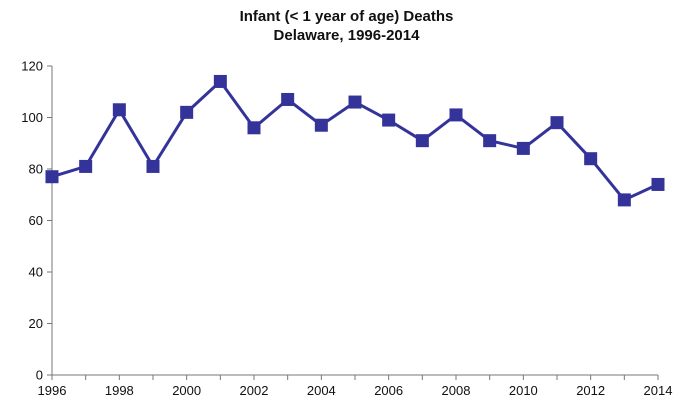 Image resolution: width=693 pixels, height=403 pixels. Describe the element at coordinates (254, 390) in the screenshot. I see `x-tick-label: 2002` at that location.